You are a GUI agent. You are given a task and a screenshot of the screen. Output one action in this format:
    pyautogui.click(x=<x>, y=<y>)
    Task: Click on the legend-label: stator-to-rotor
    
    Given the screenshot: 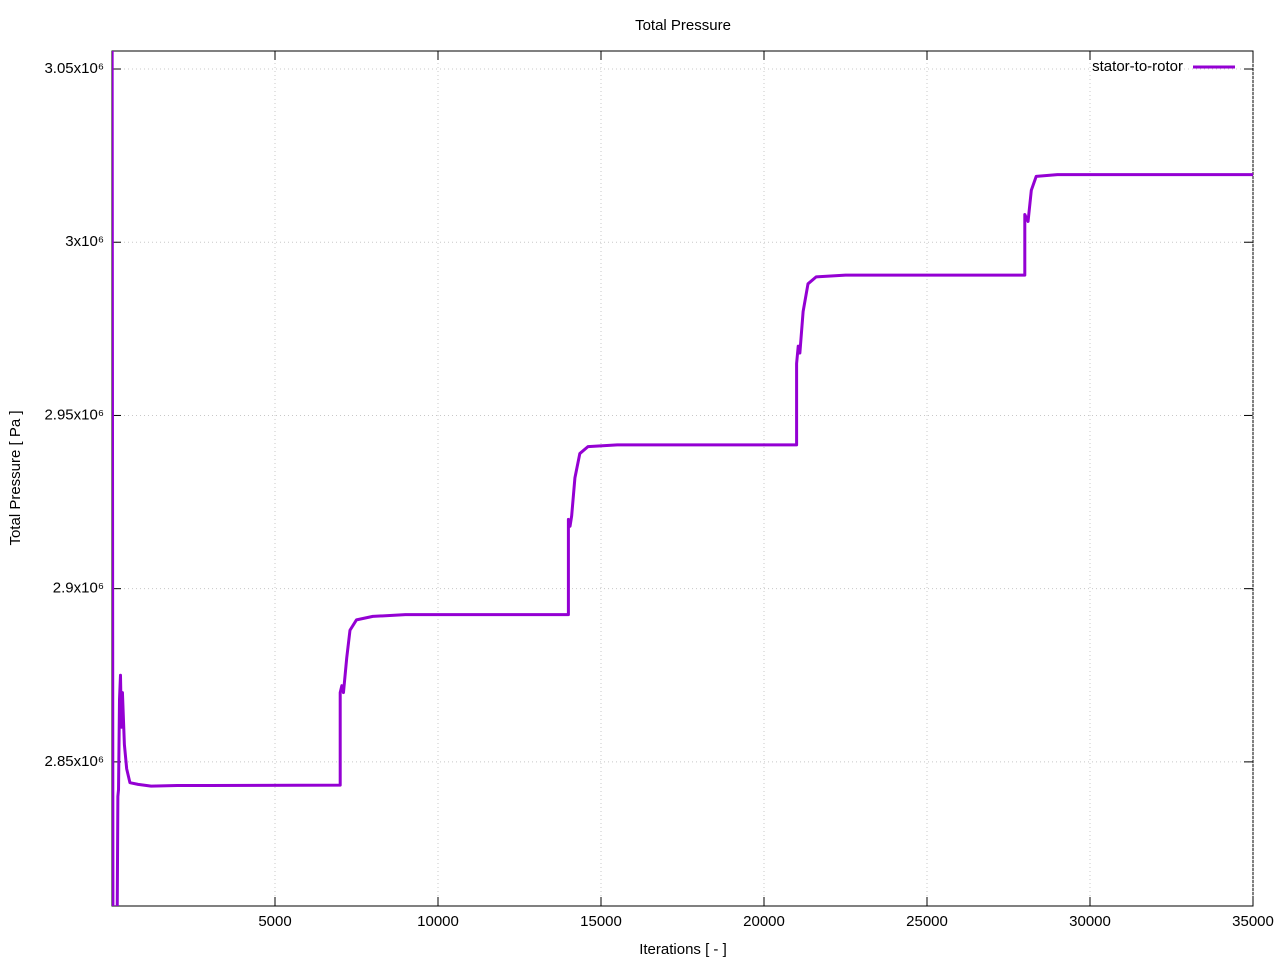 What is the action you would take?
    pyautogui.click(x=1137, y=66)
    